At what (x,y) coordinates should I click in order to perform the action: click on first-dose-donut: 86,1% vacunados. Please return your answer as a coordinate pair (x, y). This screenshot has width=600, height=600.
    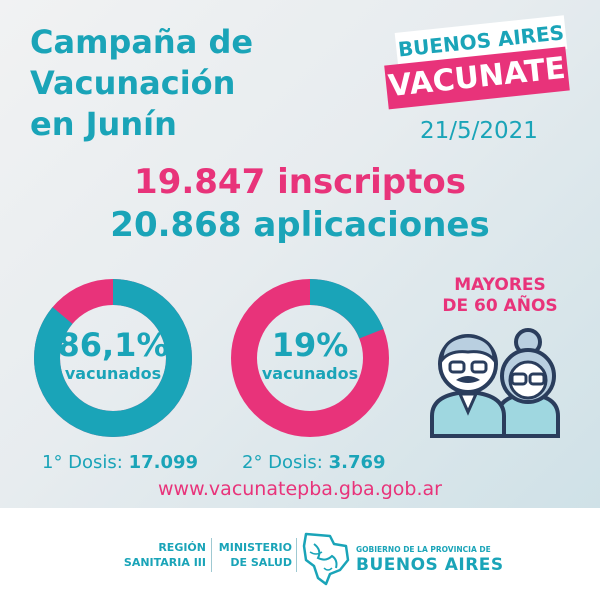
    Looking at the image, I should click on (113, 358).